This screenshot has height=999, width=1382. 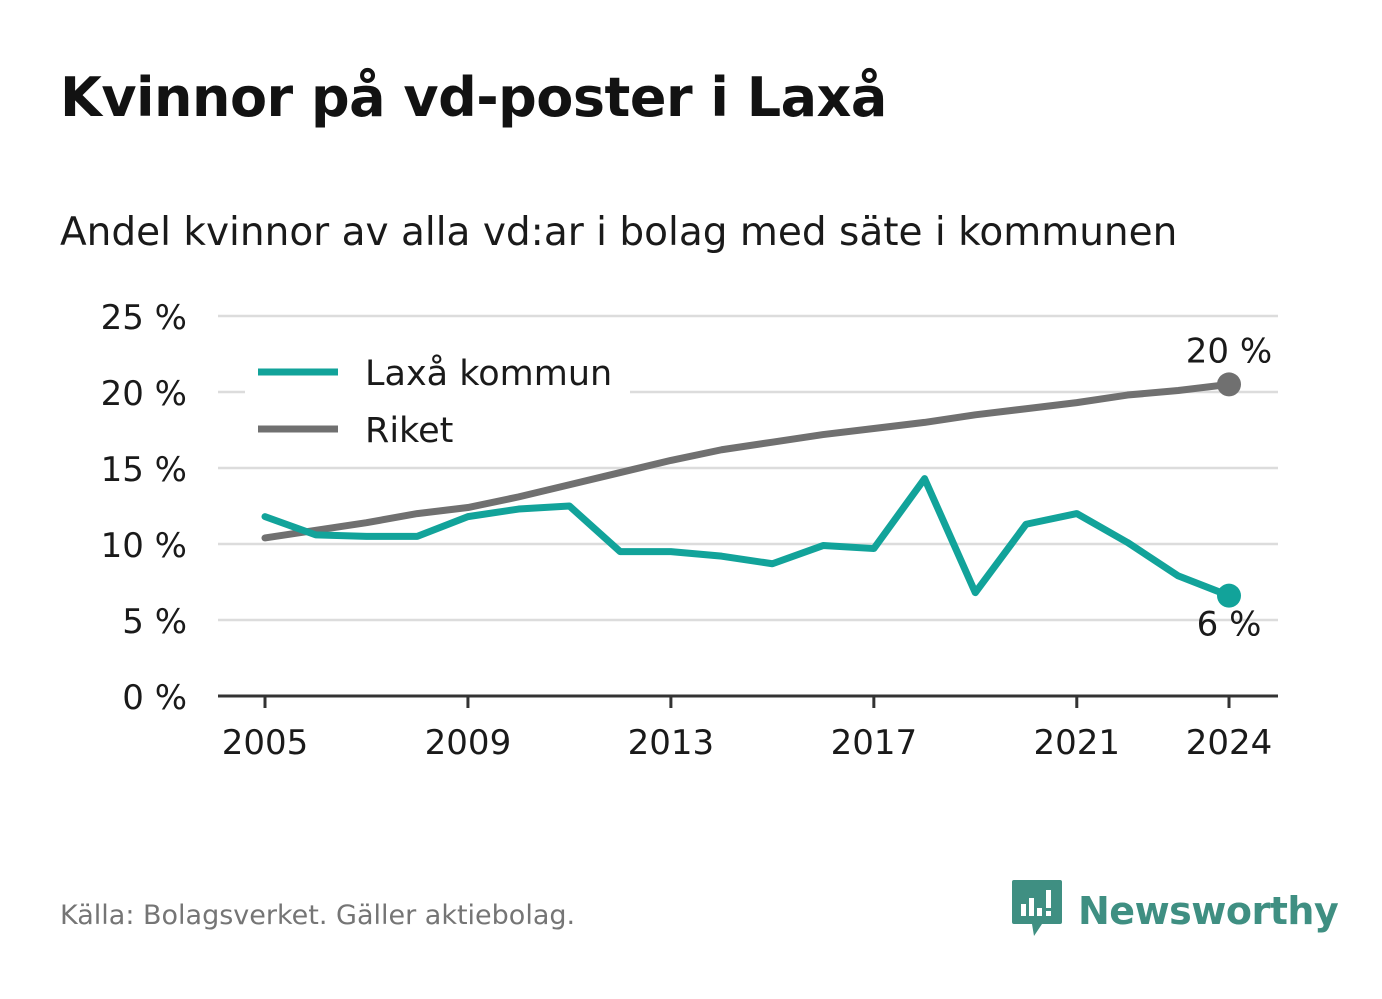 What do you see at coordinates (154, 698) in the screenshot?
I see `y-tick-label: 0 %` at bounding box center [154, 698].